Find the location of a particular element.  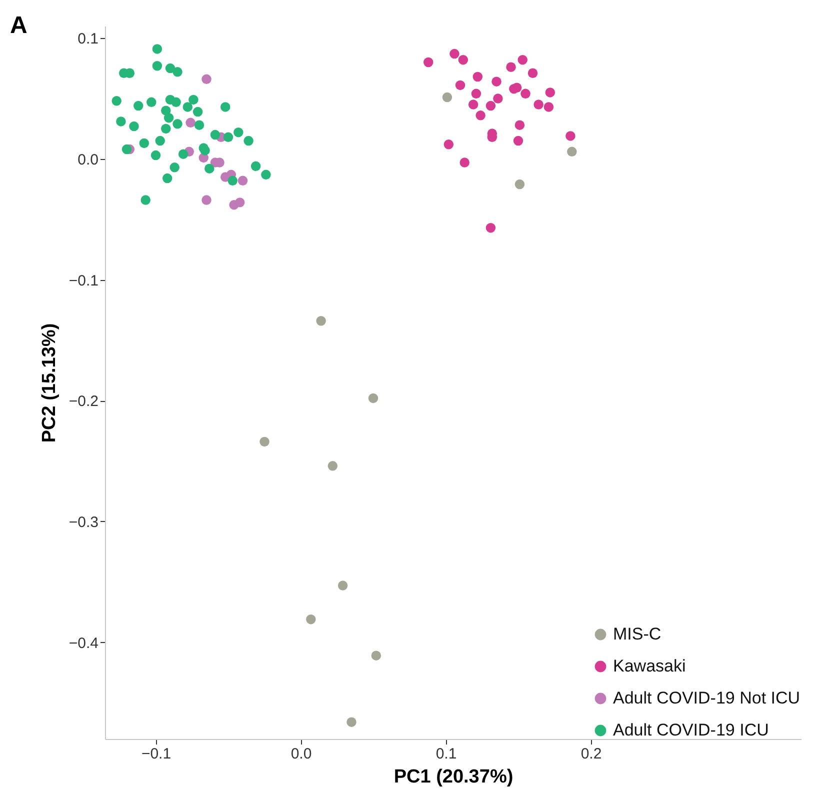

y-tick-label: −0.3 is located at coordinates (83, 522).